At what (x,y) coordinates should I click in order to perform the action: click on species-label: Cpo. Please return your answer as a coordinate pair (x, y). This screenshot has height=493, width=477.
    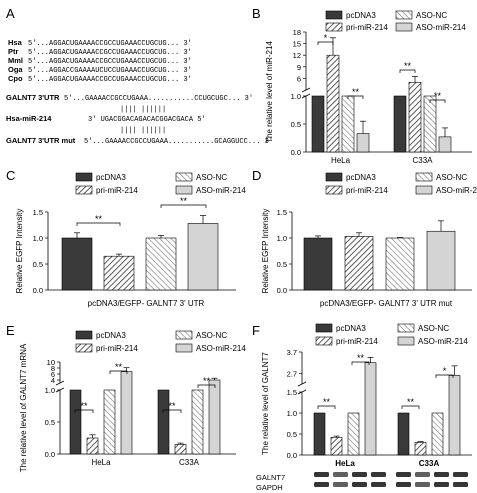
    Looking at the image, I should click on (15, 78).